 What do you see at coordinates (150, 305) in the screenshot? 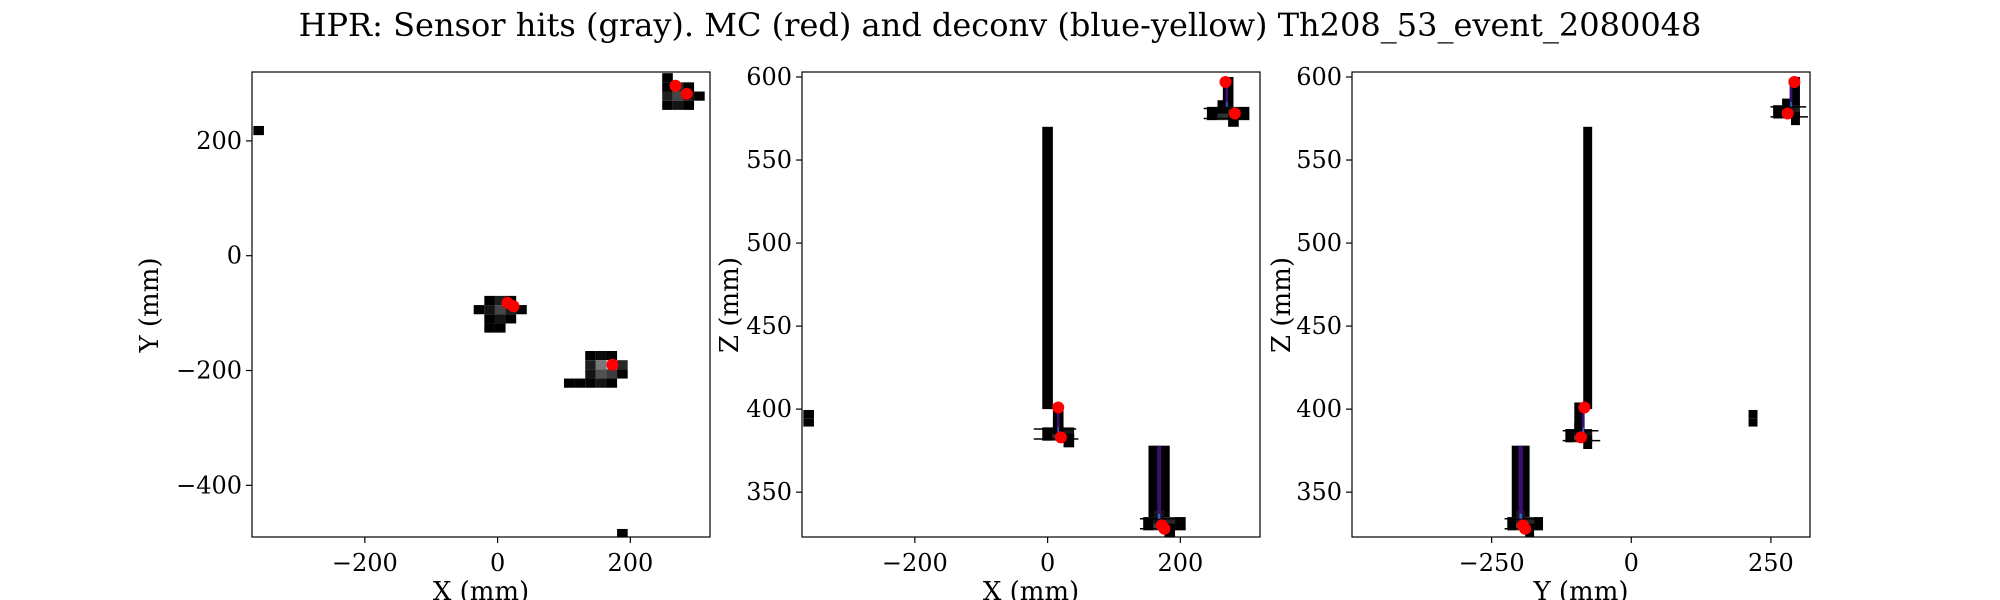
I see `ylabel-xy: Y (mm)` at bounding box center [150, 305].